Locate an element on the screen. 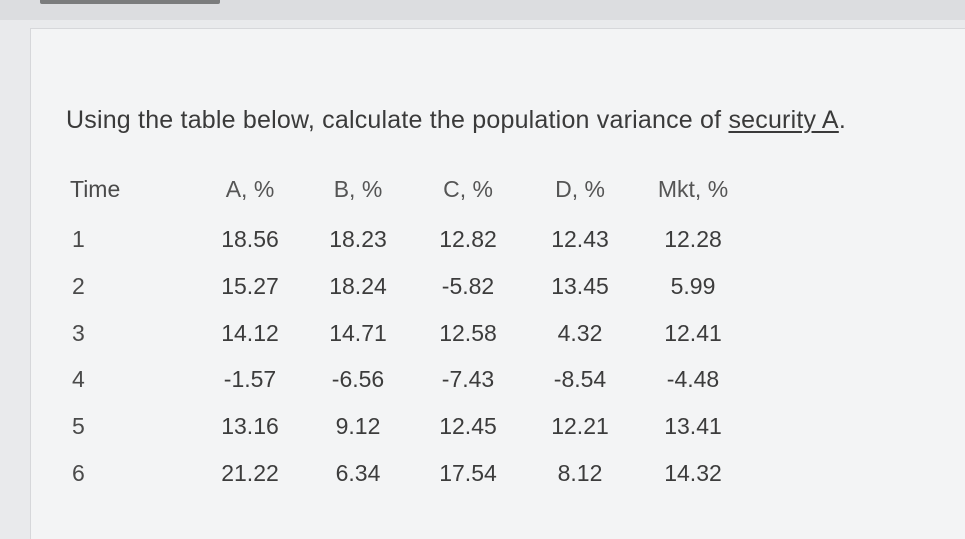 The width and height of the screenshot is (965, 539). table-cell-d: 13.45 is located at coordinates (580, 286).